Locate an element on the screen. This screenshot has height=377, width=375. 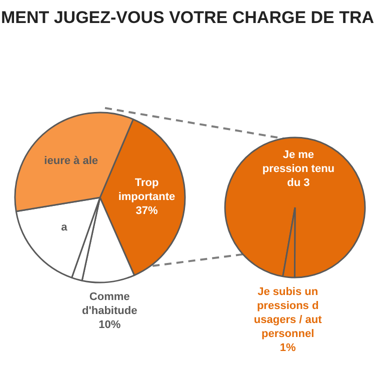
slice-label: a is located at coordinates (64, 228).